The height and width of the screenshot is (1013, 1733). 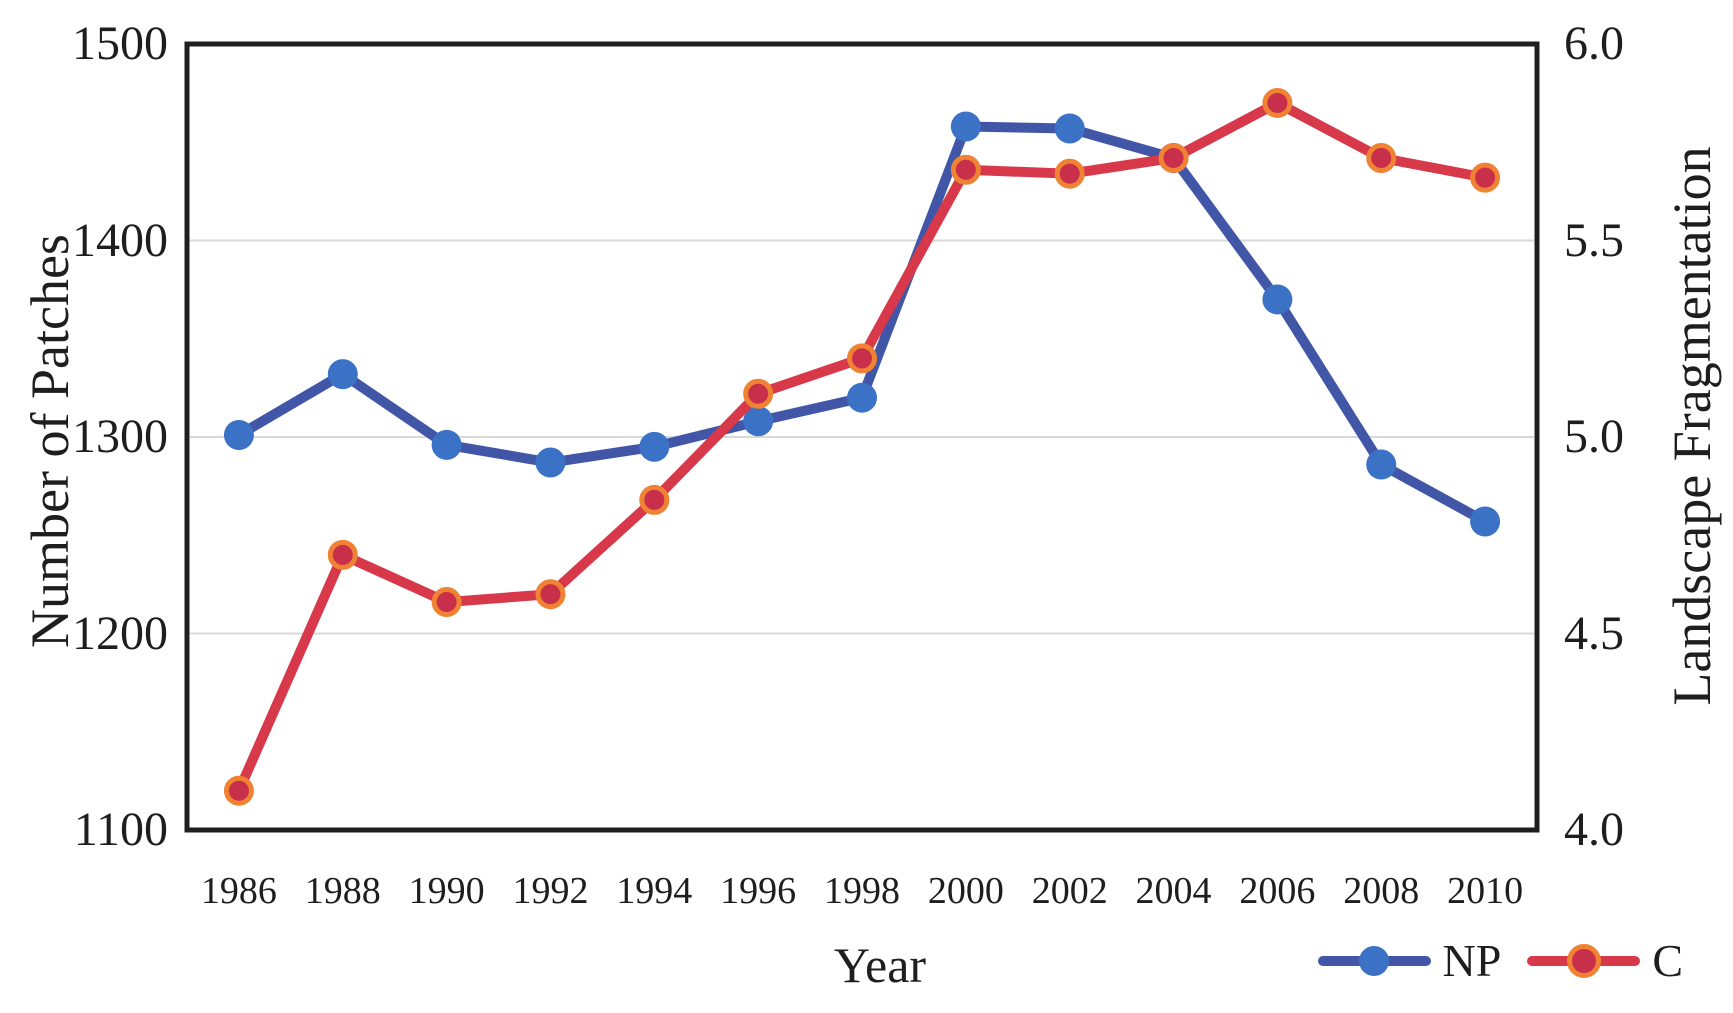 What do you see at coordinates (446, 891) in the screenshot?
I see `x-tick-label: 1990` at bounding box center [446, 891].